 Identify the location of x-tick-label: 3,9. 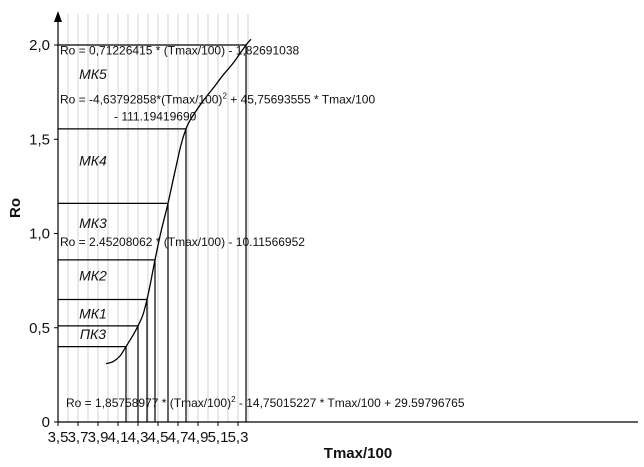
(98, 437).